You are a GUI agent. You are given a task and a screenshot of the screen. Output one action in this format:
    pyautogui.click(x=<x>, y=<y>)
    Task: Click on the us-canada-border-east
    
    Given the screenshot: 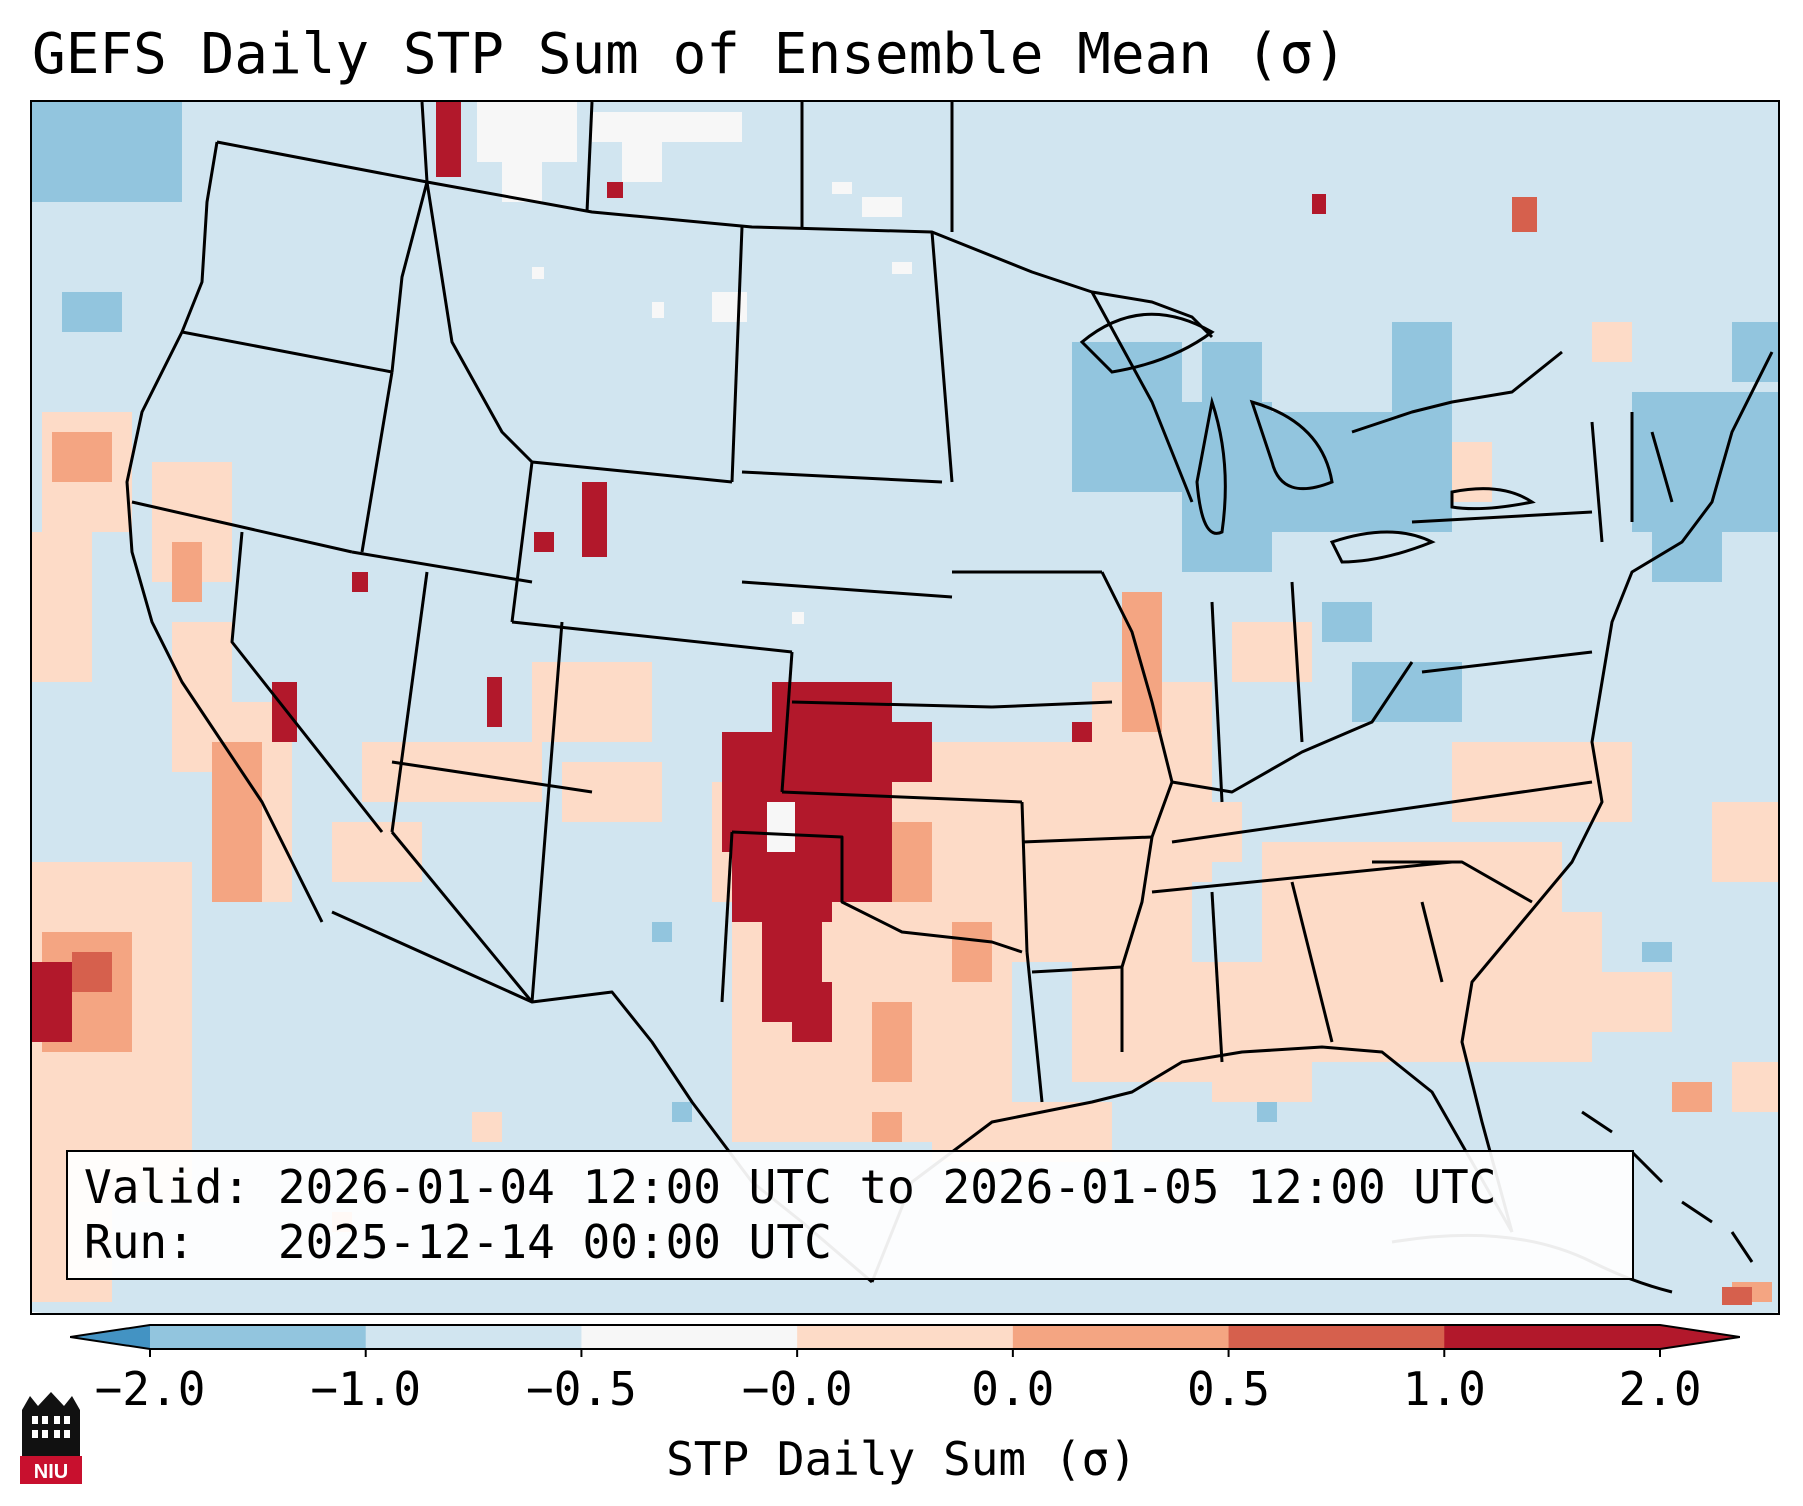 What is the action you would take?
    pyautogui.click(x=1457, y=392)
    